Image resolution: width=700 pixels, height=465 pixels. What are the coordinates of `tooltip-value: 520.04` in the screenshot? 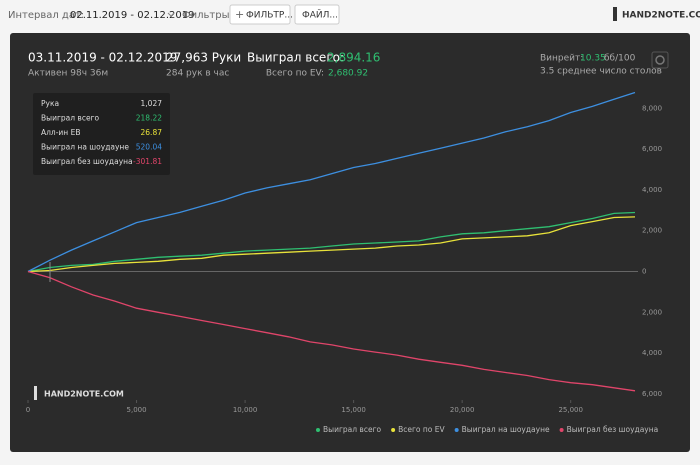 It's located at (149, 147).